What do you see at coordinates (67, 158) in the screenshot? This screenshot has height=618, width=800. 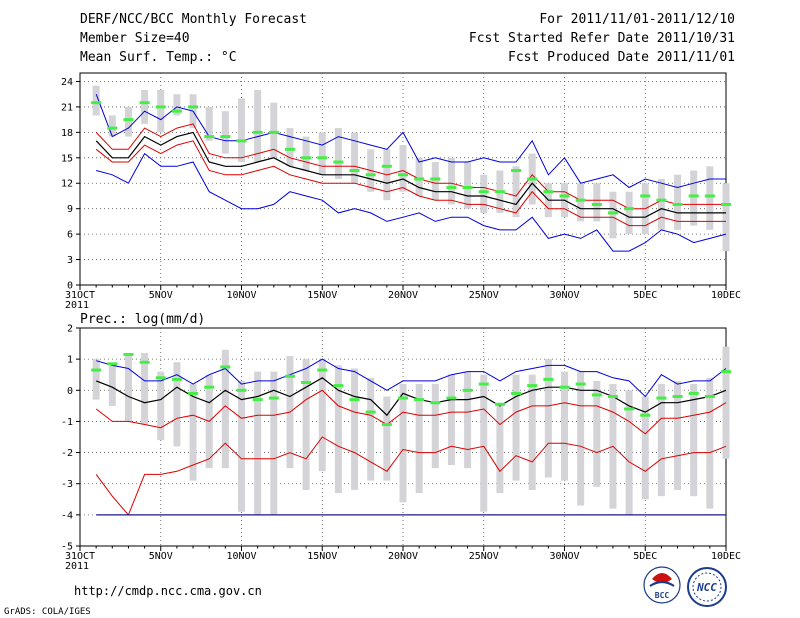 I see `temp-ytick-label: 15` at bounding box center [67, 158].